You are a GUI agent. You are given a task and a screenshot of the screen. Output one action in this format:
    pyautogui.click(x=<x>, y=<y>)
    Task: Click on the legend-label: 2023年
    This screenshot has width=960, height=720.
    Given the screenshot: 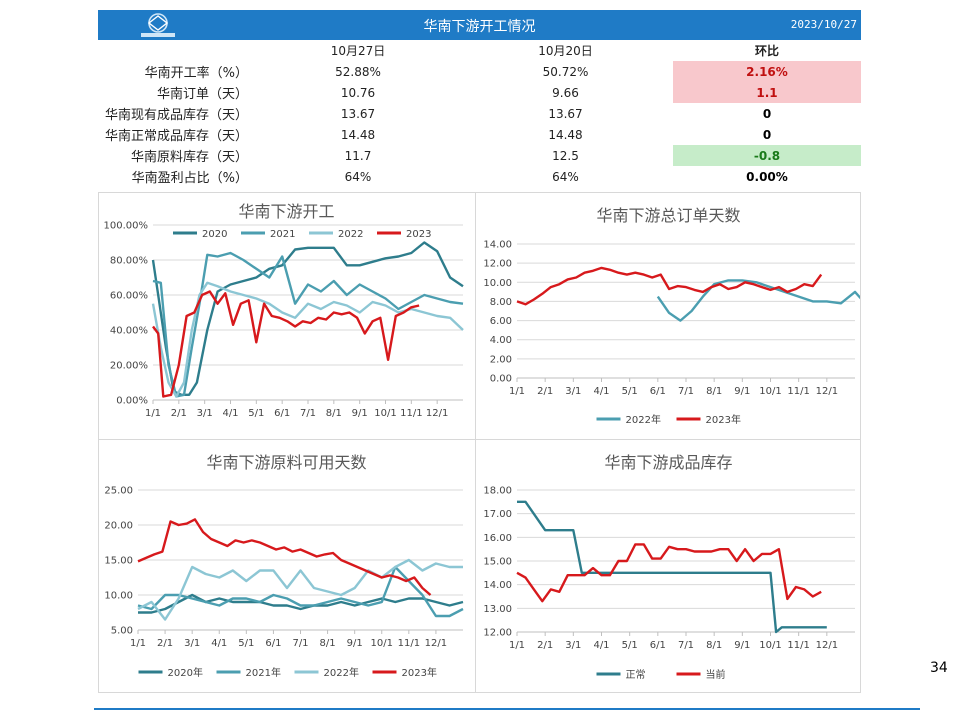 What is the action you would take?
    pyautogui.click(x=419, y=672)
    